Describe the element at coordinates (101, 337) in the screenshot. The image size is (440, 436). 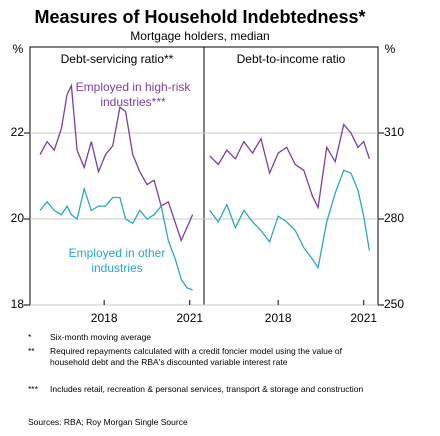
I see `footnote-text: Six-month moving average` at that location.